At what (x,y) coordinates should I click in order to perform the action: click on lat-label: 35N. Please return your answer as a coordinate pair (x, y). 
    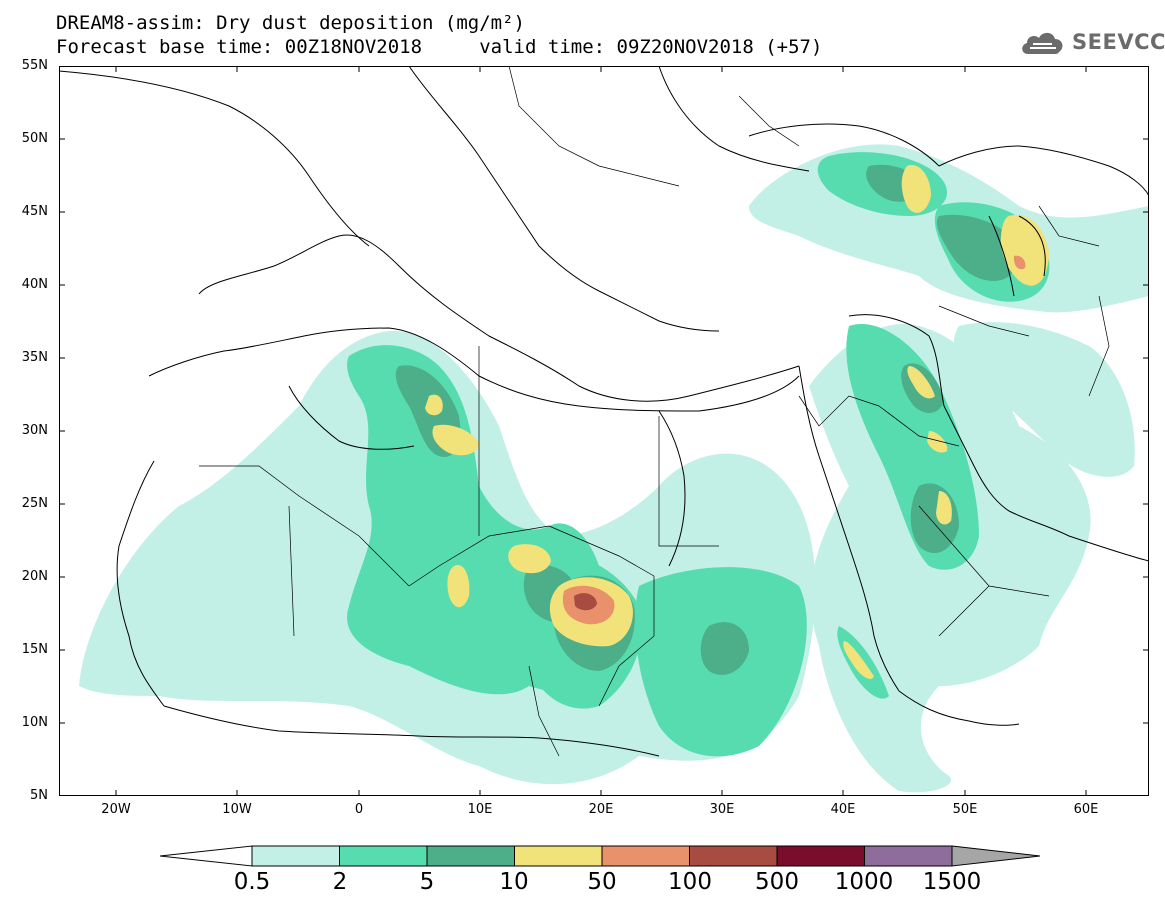
    Looking at the image, I should click on (34, 357).